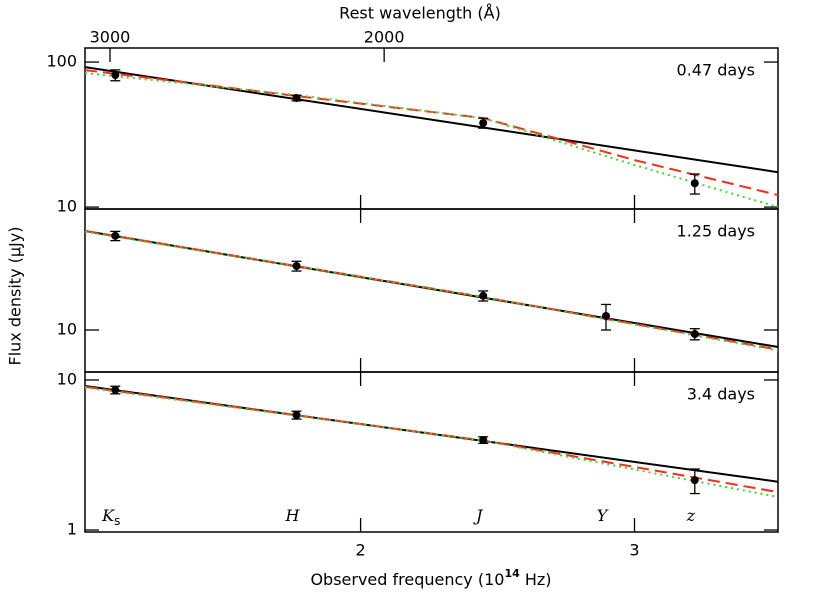  I want to click on x2-axis-title: Rest wavelength (Å), so click(420, 13).